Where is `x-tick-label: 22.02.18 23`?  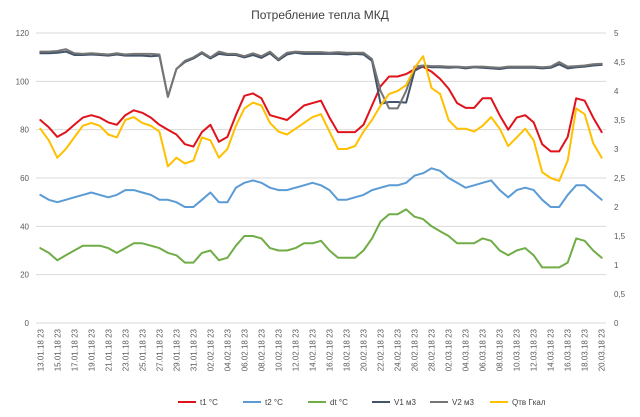
x-tick-label: 22.02.18 23 is located at coordinates (381, 349).